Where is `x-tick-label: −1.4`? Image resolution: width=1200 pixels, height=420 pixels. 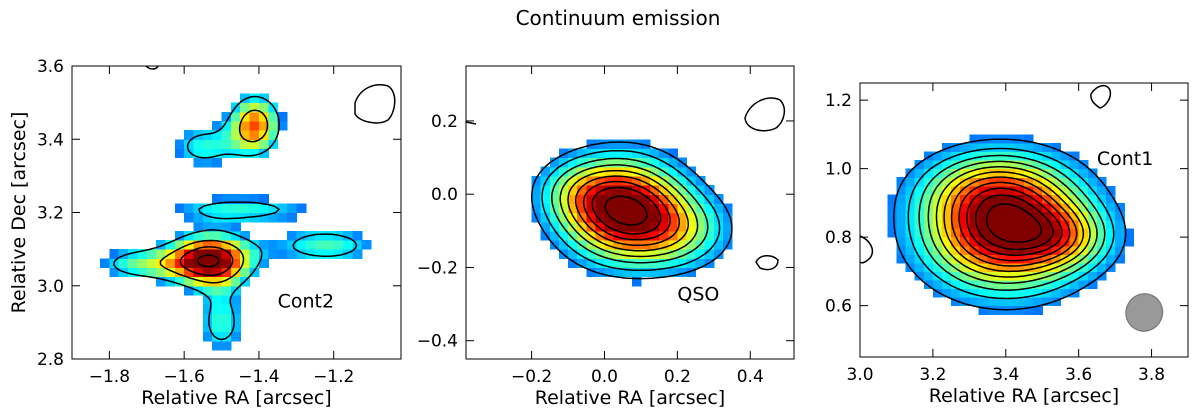
x-tick-label: −1.4 is located at coordinates (258, 377).